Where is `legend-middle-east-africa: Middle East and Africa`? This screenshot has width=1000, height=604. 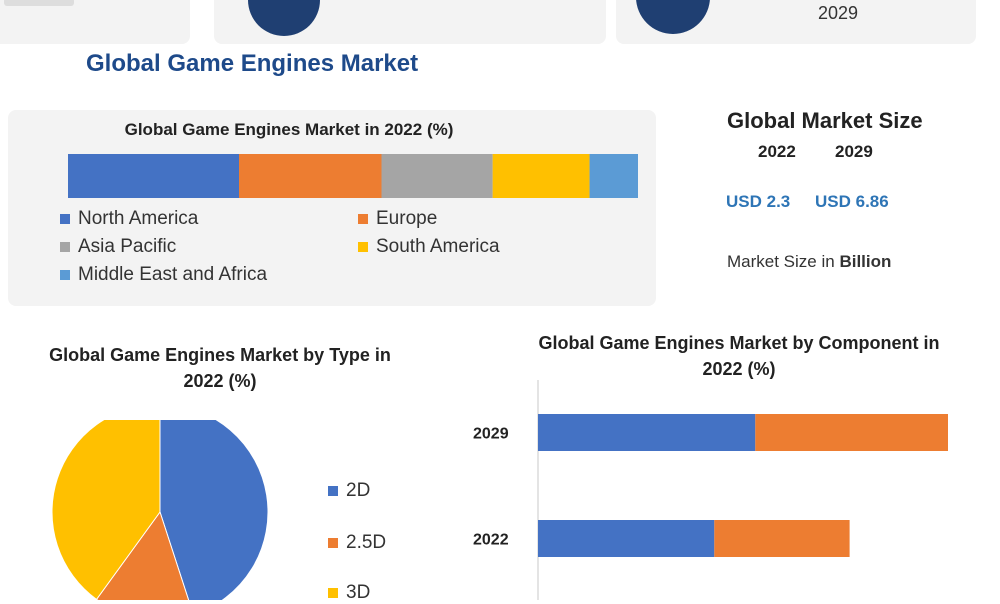 legend-middle-east-africa: Middle East and Africa is located at coordinates (163, 275).